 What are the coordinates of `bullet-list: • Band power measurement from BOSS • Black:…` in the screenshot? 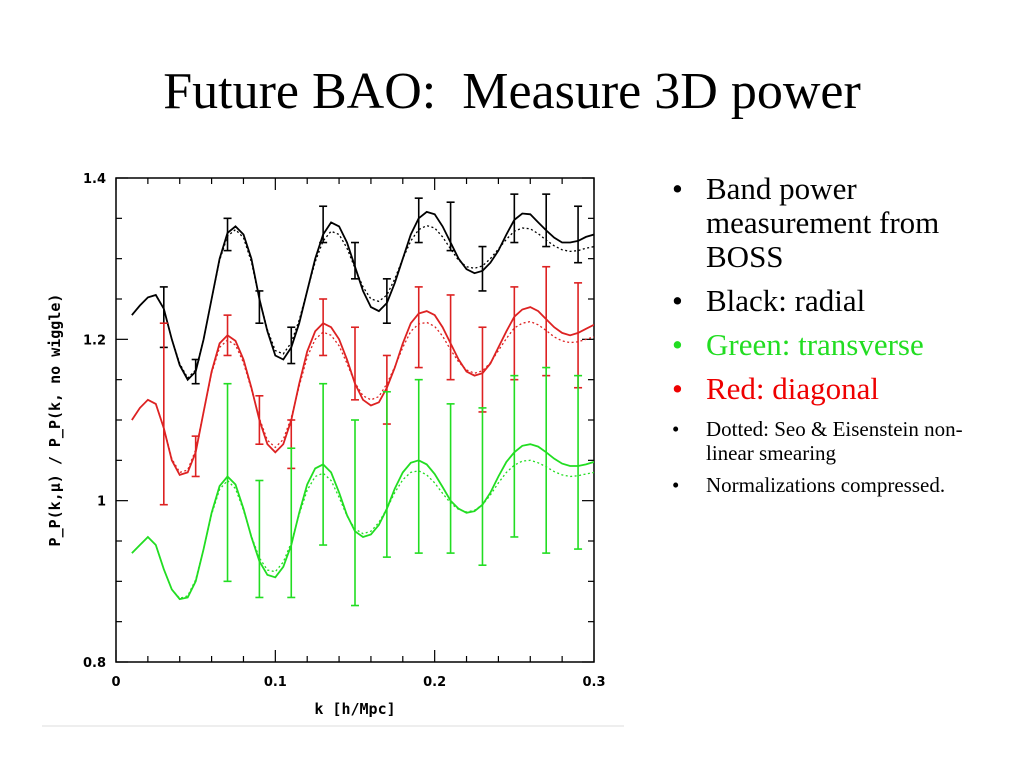 It's located at (838, 338).